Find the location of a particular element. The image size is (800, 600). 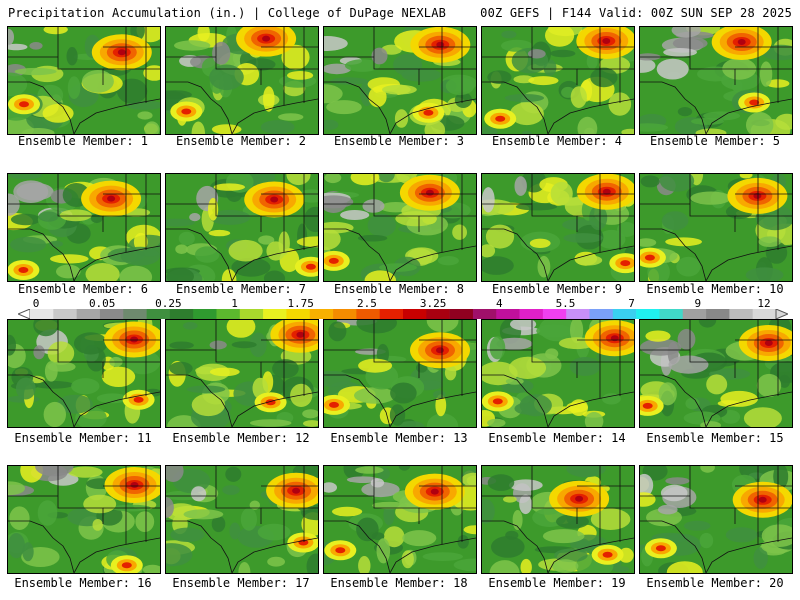

ensemble-member-label: Ensemble Member: 15 is located at coordinates (715, 438).